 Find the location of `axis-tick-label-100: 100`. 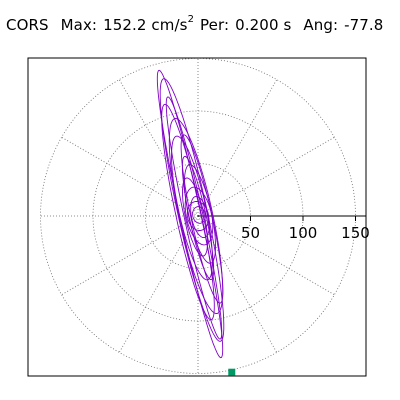

axis-tick-label-100: 100 is located at coordinates (303, 233).